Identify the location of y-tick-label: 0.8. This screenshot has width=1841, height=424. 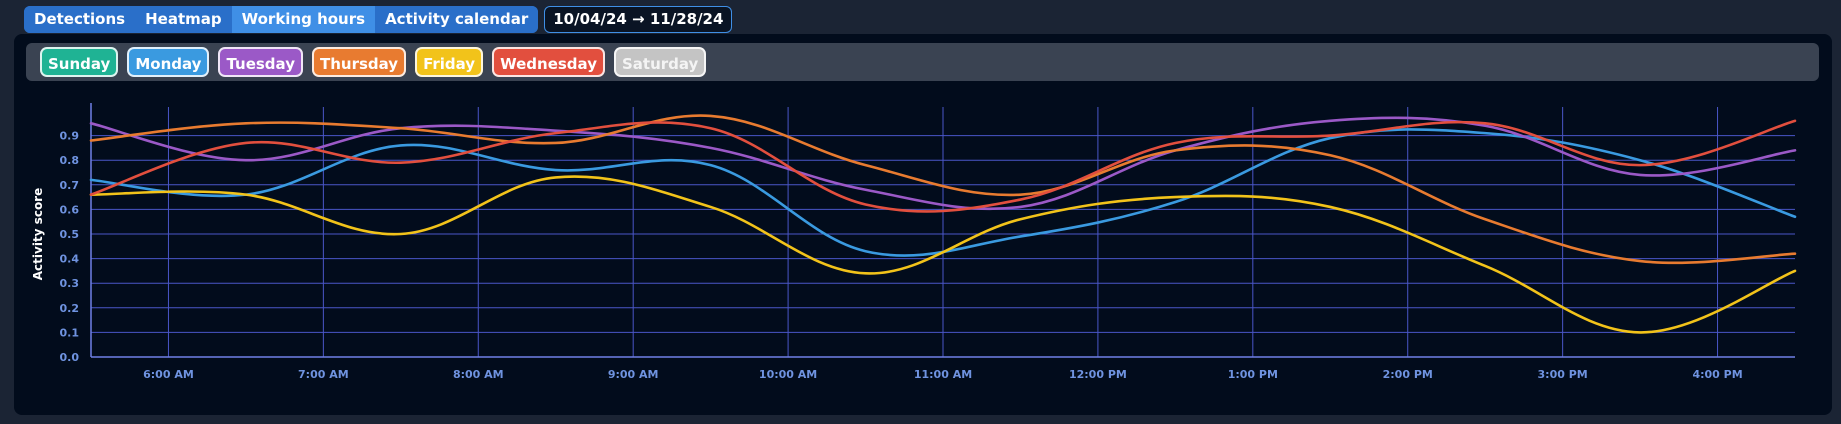
(70, 160).